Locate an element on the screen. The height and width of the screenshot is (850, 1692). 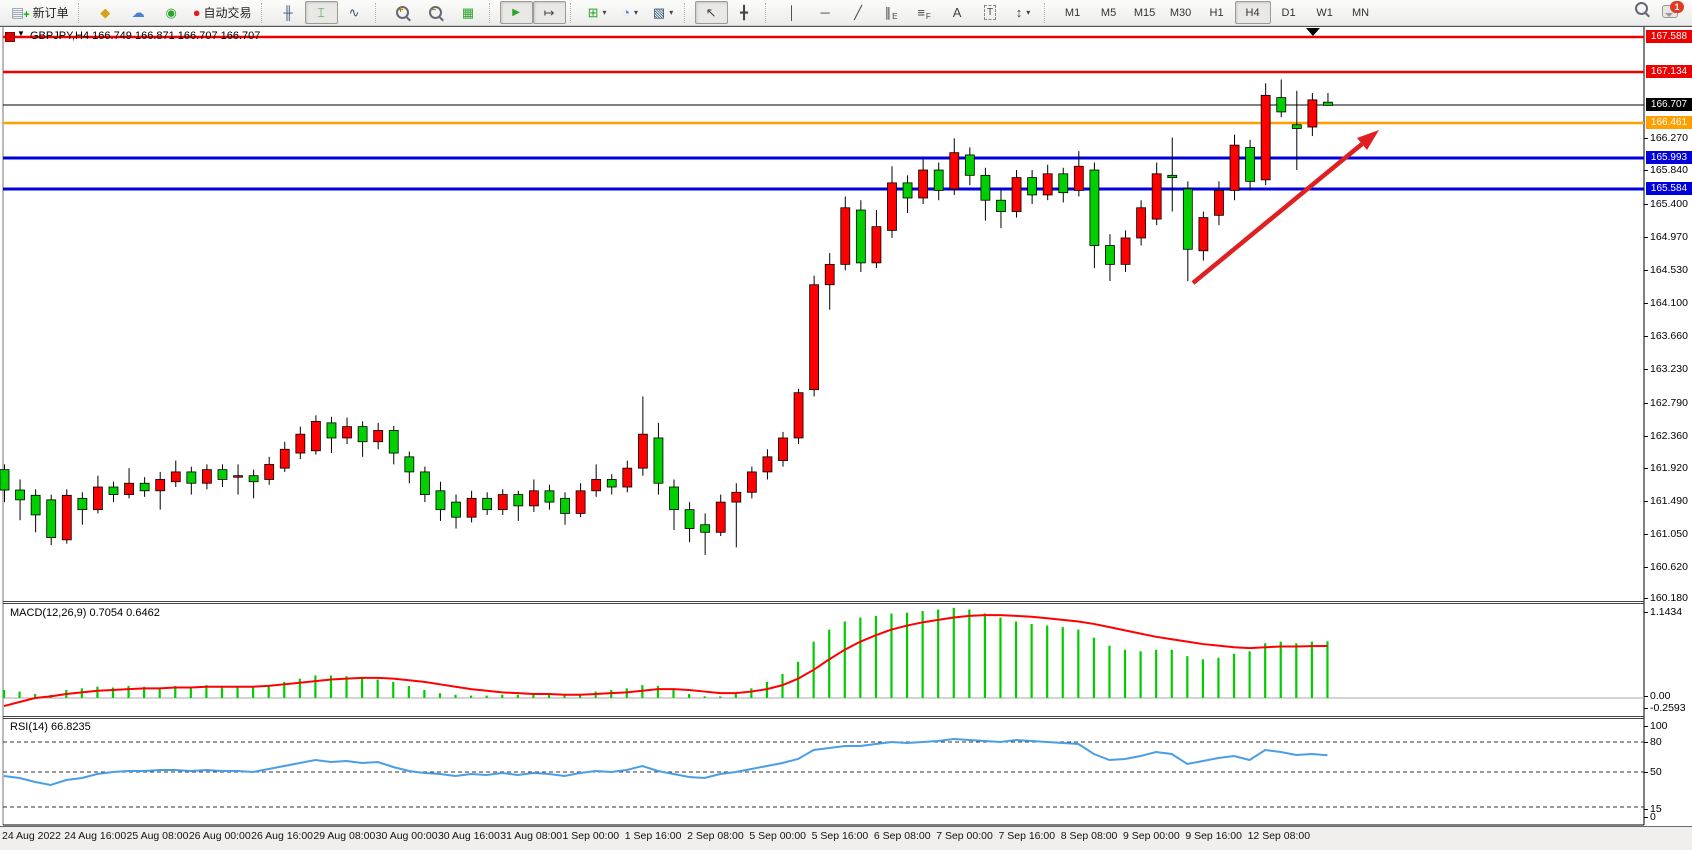
line-chart-button: ∿ is located at coordinates (354, 12).